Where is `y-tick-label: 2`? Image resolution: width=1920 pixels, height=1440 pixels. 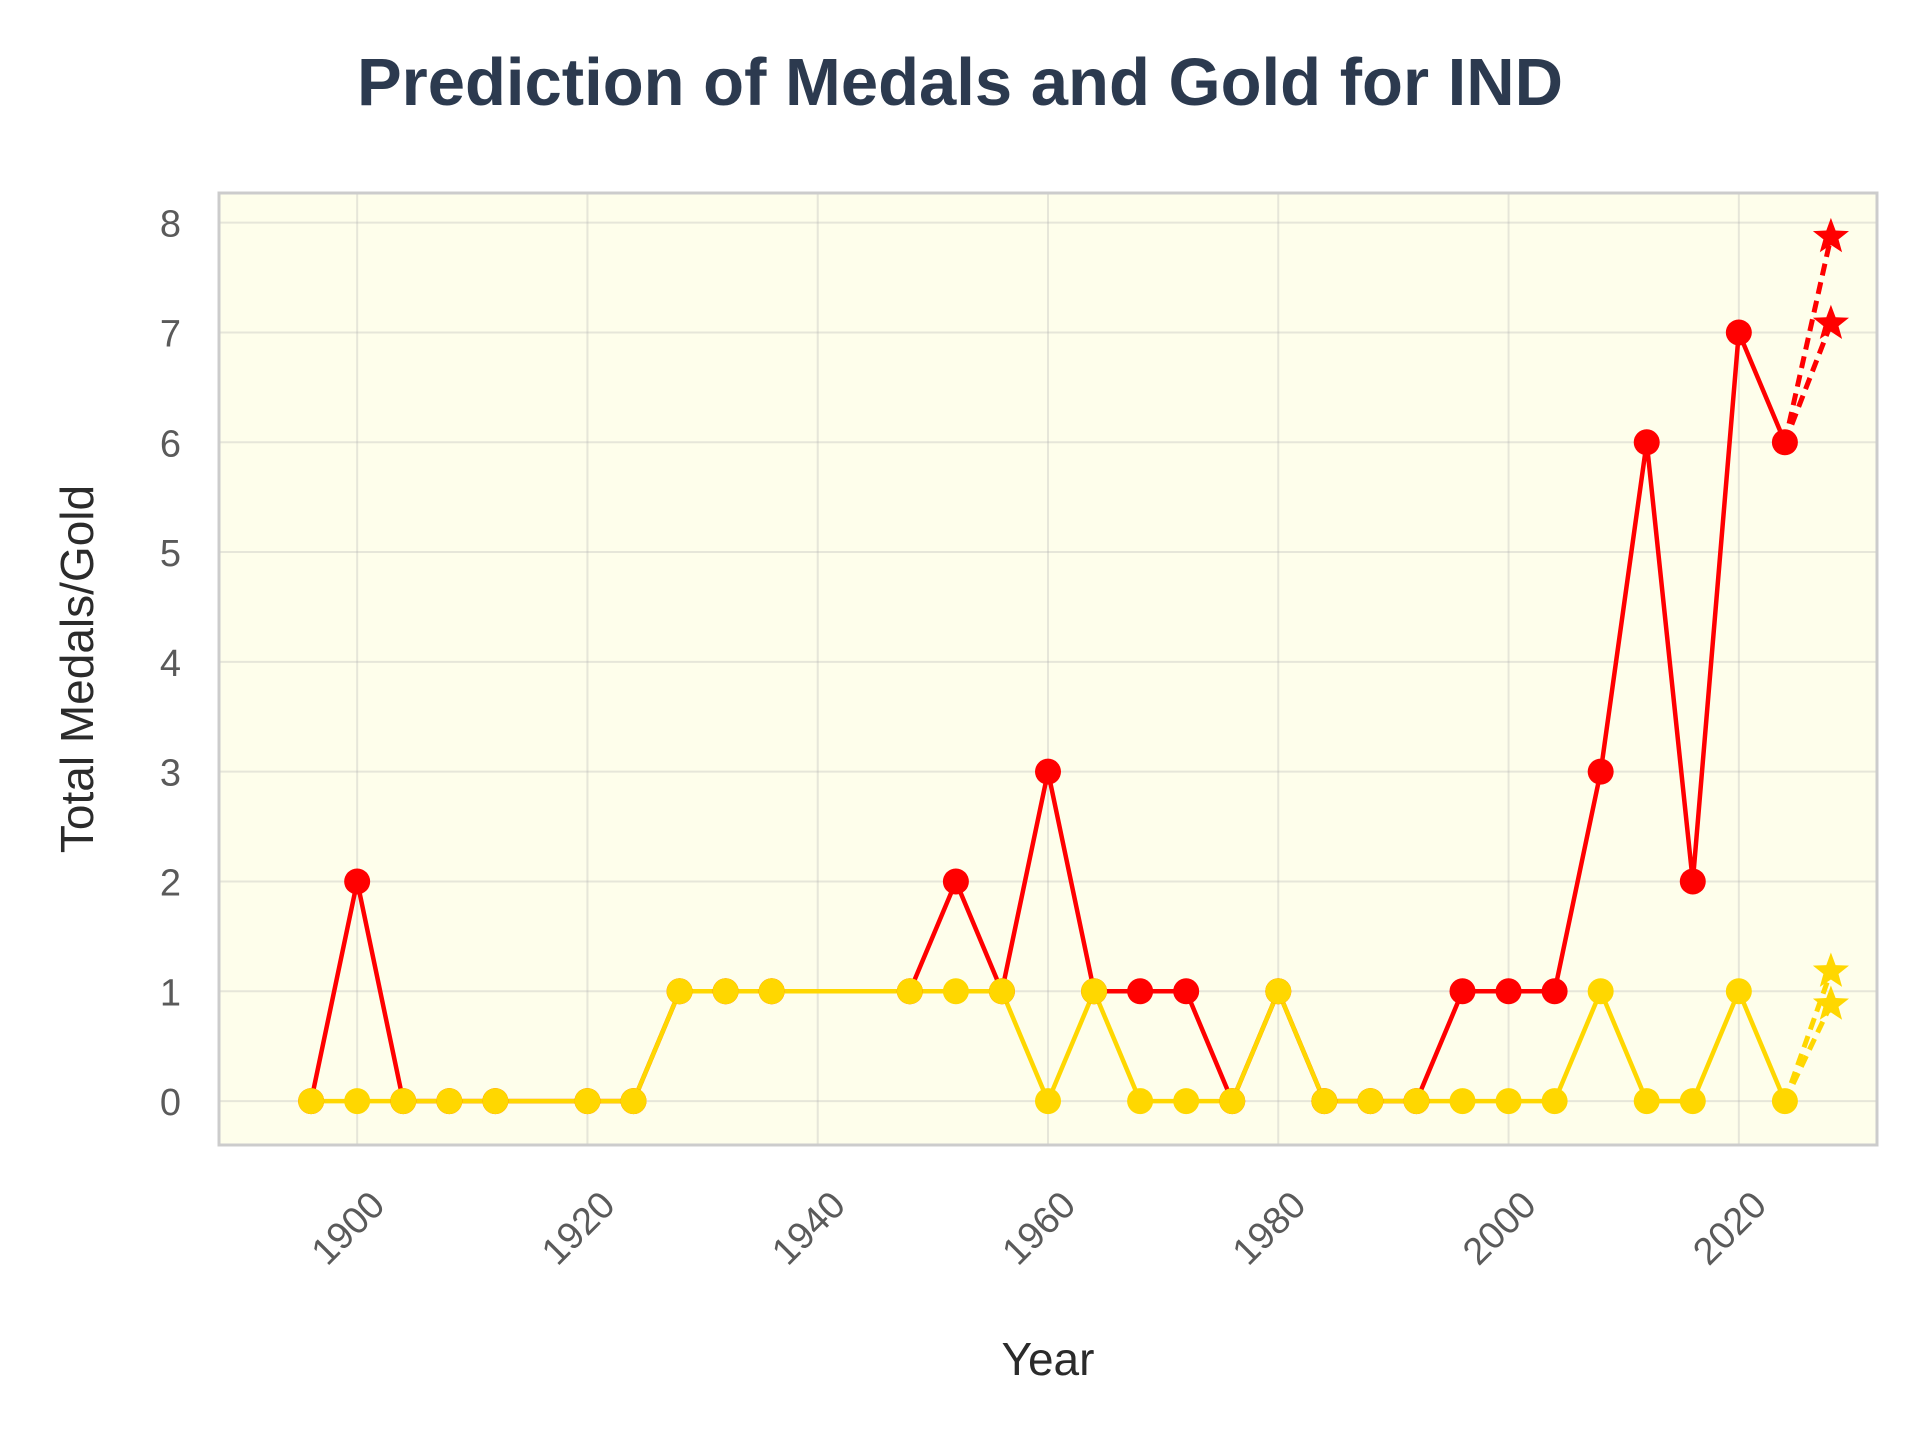 y-tick-label: 2 is located at coordinates (170, 883).